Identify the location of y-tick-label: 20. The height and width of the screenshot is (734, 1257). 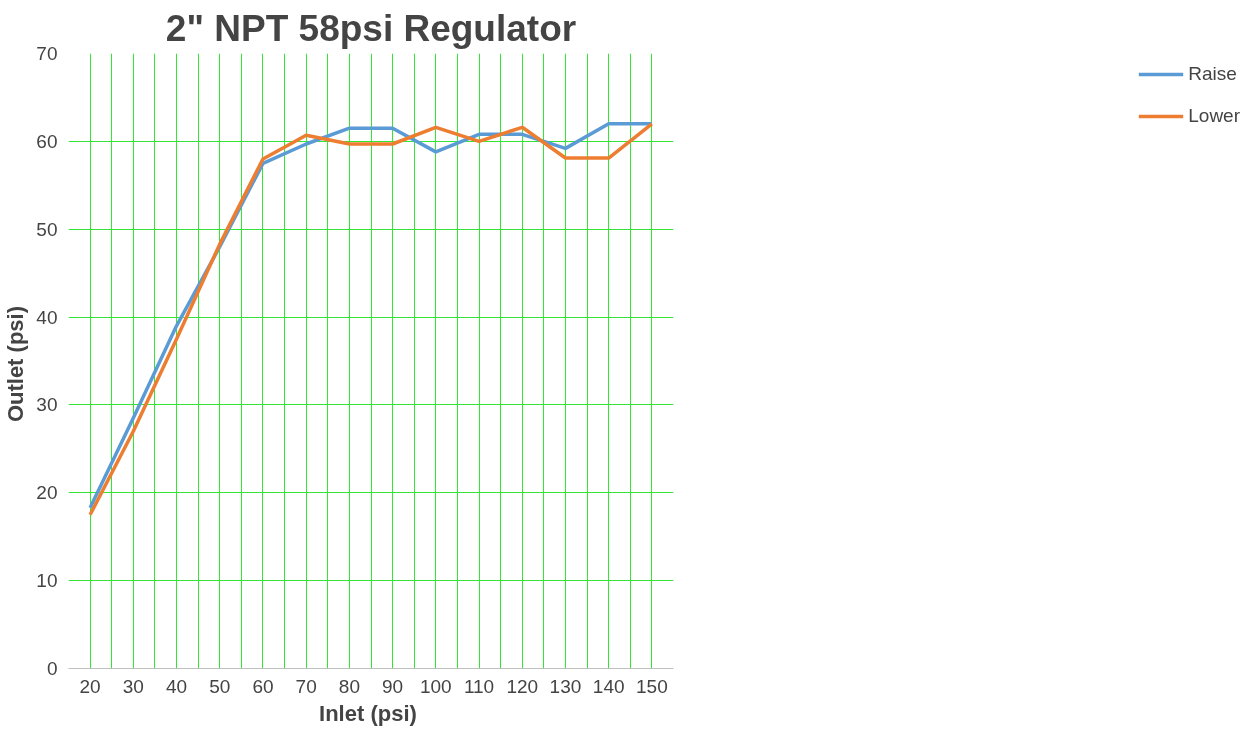
(47, 493).